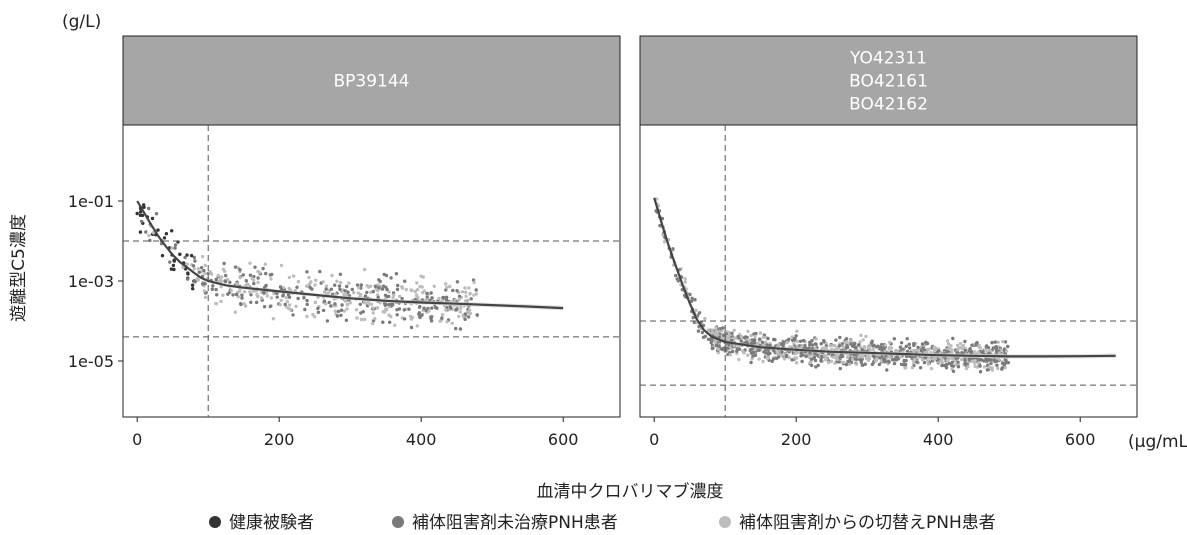 The image size is (1187, 535). Describe the element at coordinates (515, 523) in the screenshot. I see `legend-label: 補体阻害剤未治療PNH患者` at that location.